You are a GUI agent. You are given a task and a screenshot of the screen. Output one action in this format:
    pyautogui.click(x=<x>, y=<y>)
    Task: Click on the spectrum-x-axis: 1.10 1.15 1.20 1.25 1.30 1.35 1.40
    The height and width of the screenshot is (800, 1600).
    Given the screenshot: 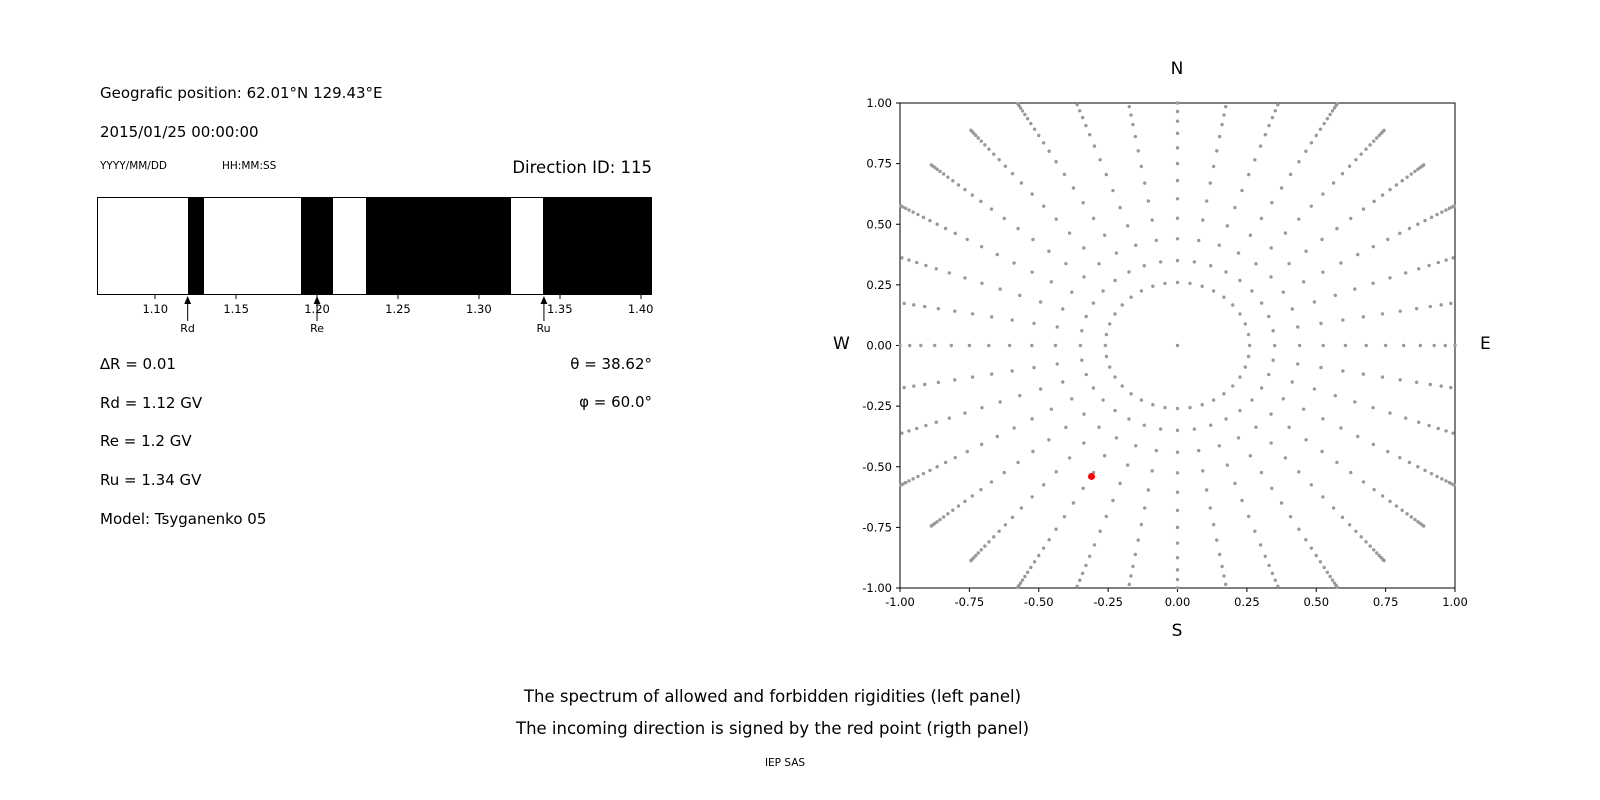 What is the action you would take?
    pyautogui.click(x=375, y=307)
    